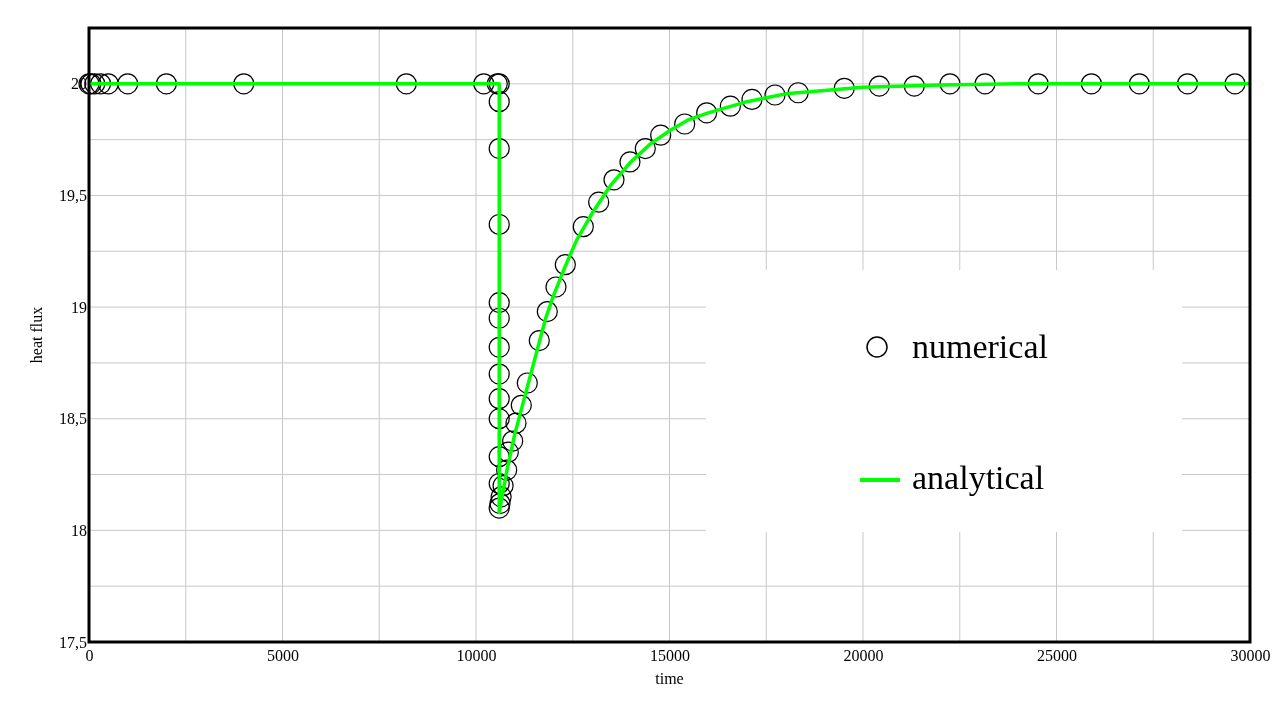 Image resolution: width=1288 pixels, height=704 pixels. What do you see at coordinates (670, 656) in the screenshot?
I see `x-tick-label: 15000` at bounding box center [670, 656].